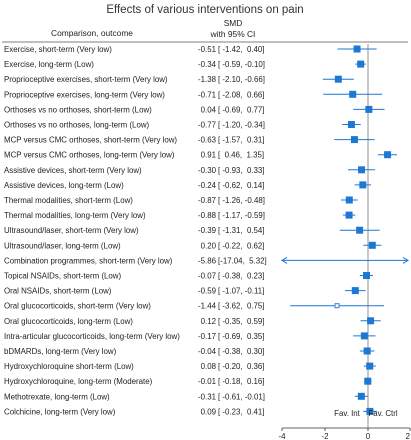 This screenshot has height=440, width=411. Describe the element at coordinates (68, 321) in the screenshot. I see `row-label: Oral glucocorticoids, long-term (Low)` at that location.